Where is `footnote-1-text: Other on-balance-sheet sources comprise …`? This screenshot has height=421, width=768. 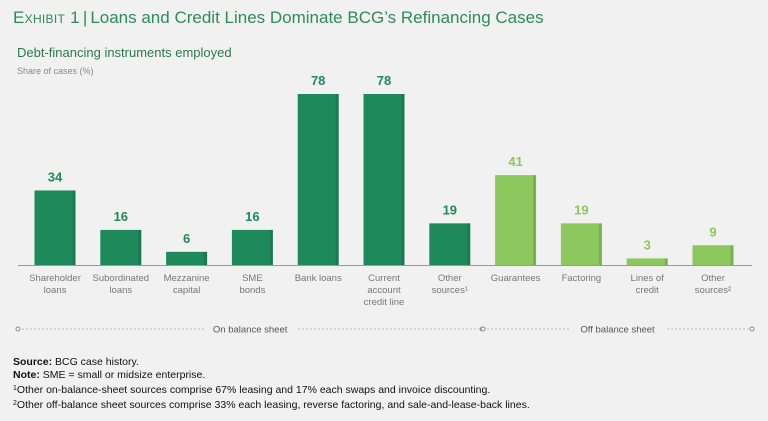 footnote-1-text: Other on-balance-sheet sources comprise … is located at coordinates (253, 390).